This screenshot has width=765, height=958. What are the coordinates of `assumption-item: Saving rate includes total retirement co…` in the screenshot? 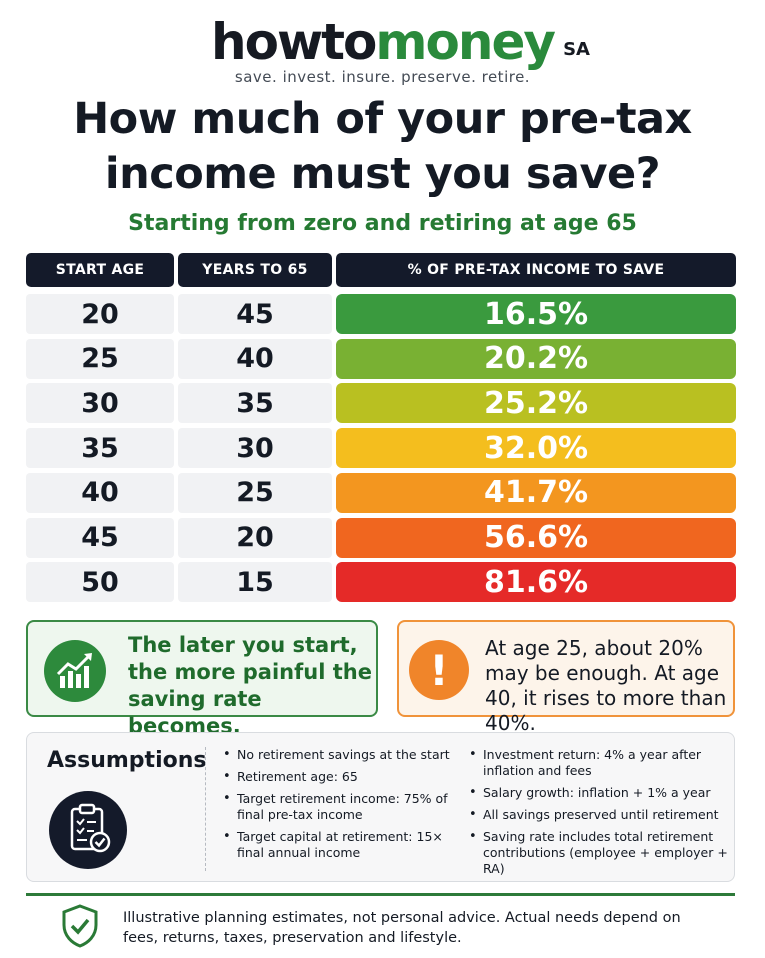 It's located at (595, 853).